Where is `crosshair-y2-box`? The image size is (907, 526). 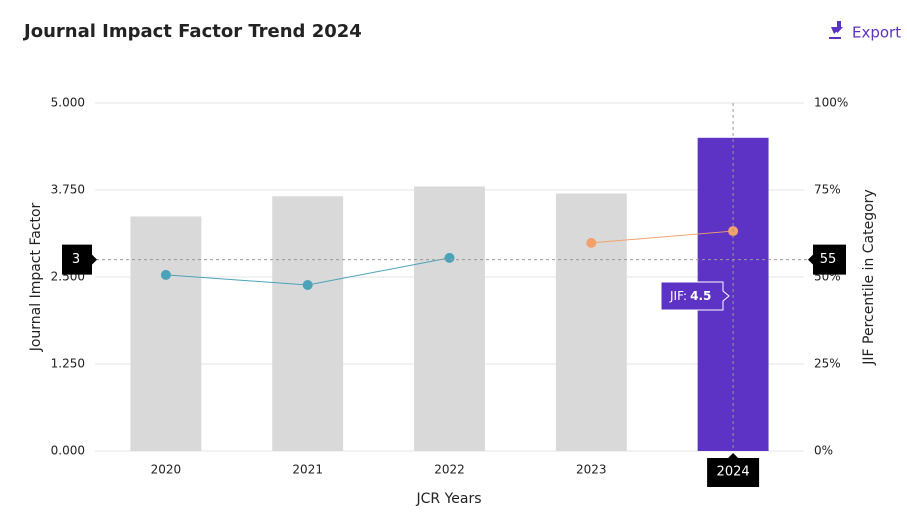
crosshair-y2-box is located at coordinates (827, 259).